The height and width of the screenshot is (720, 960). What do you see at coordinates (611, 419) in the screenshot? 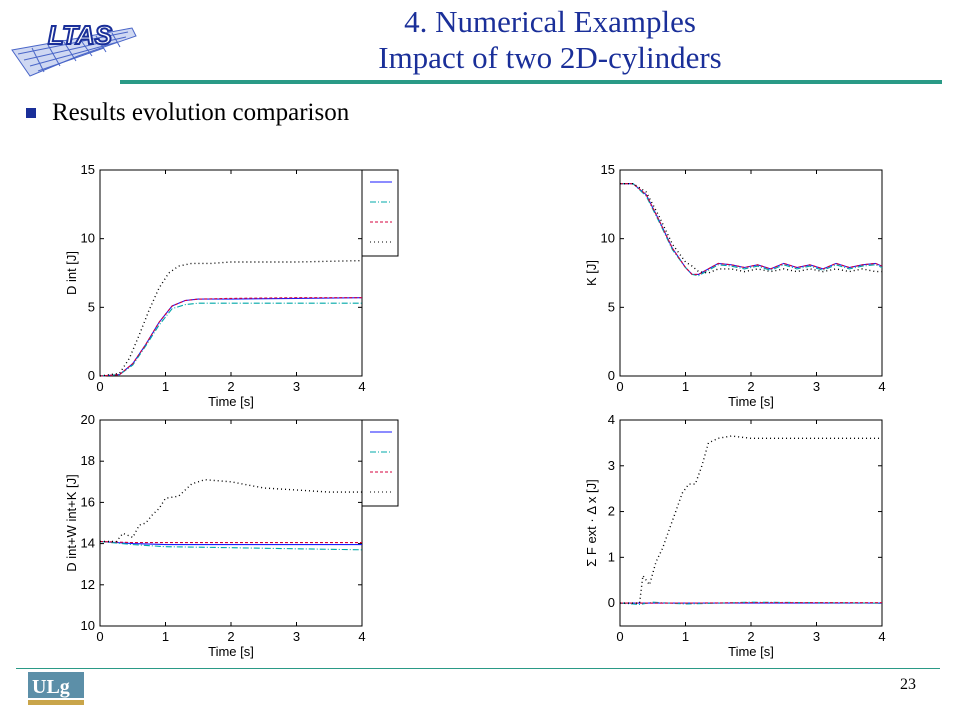
I see `y-tick-label: 4` at bounding box center [611, 419].